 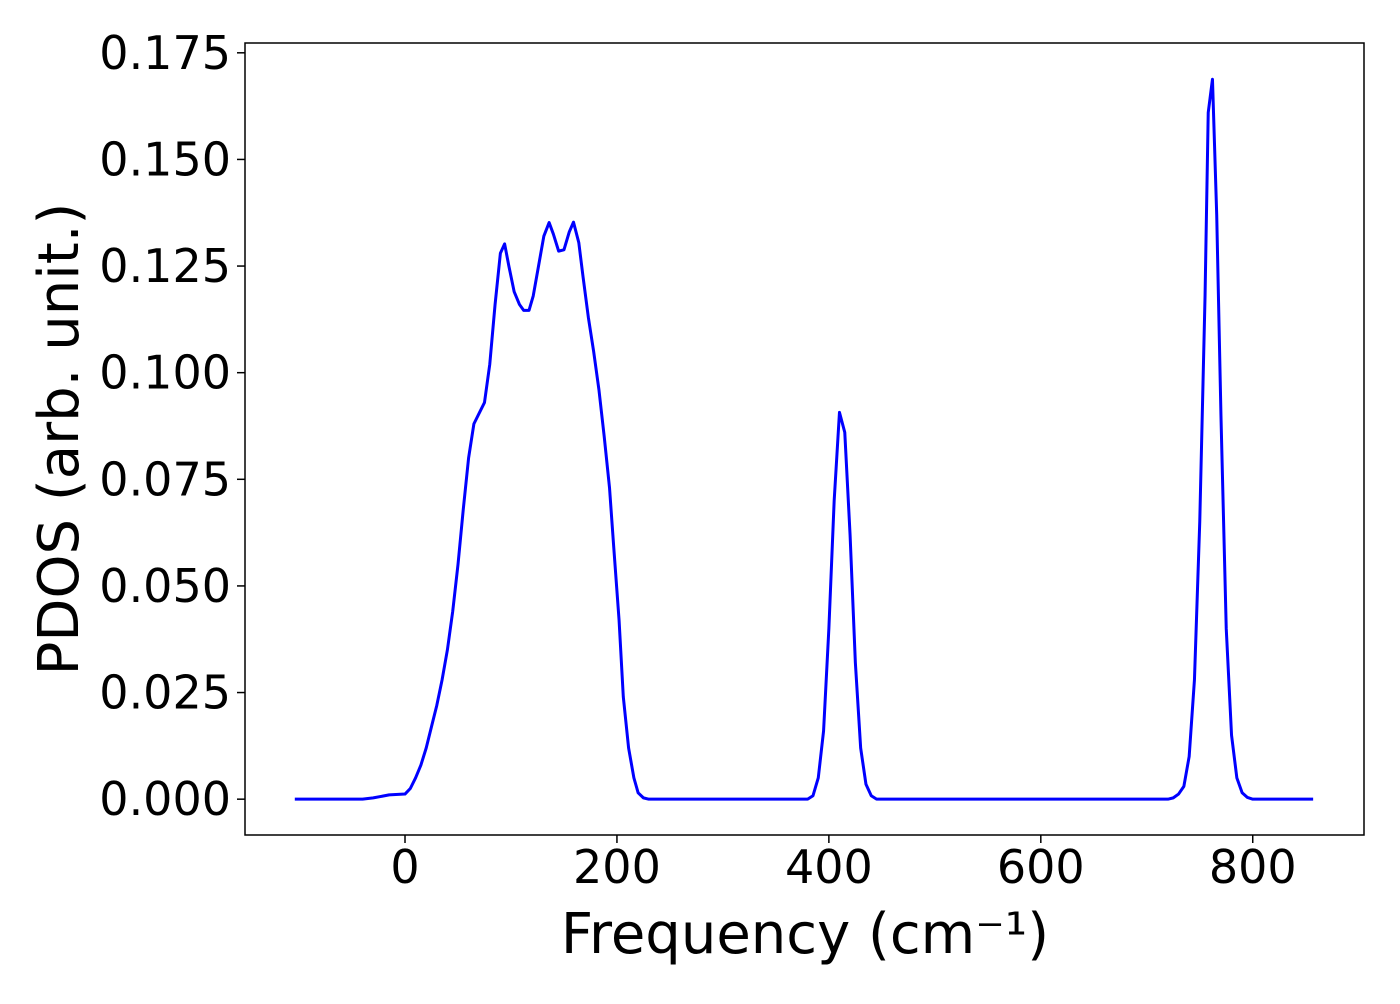 I want to click on x-tick-label: 0, so click(x=404, y=867).